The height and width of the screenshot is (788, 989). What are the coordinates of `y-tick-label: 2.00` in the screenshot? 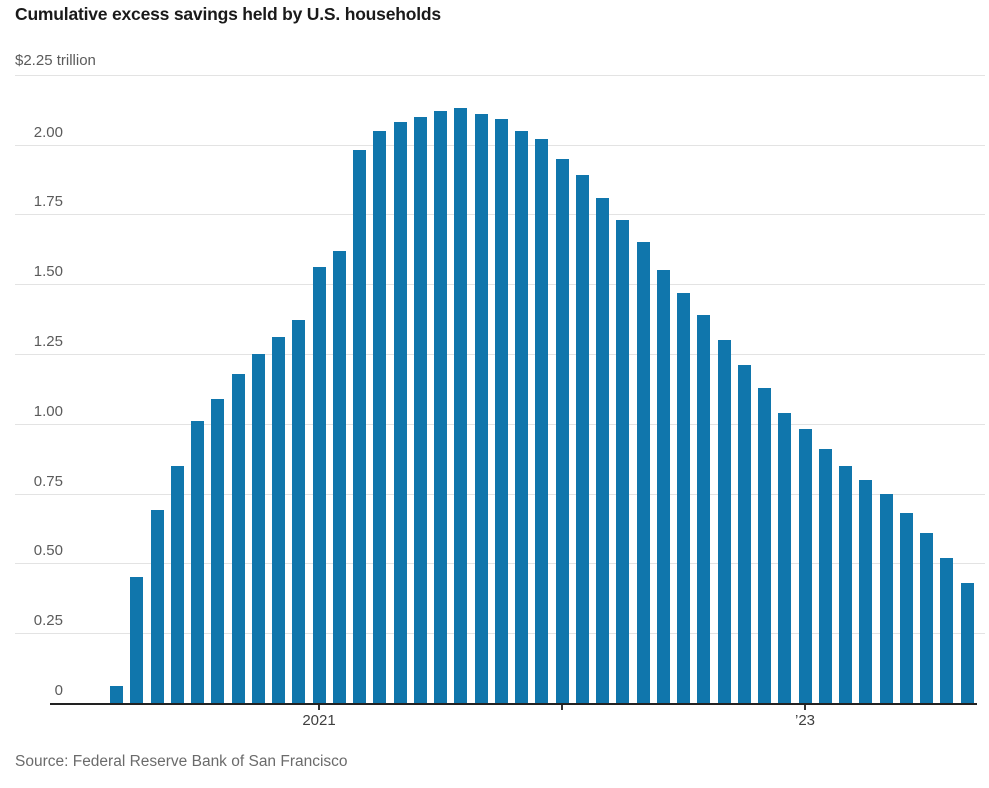 It's located at (48, 132).